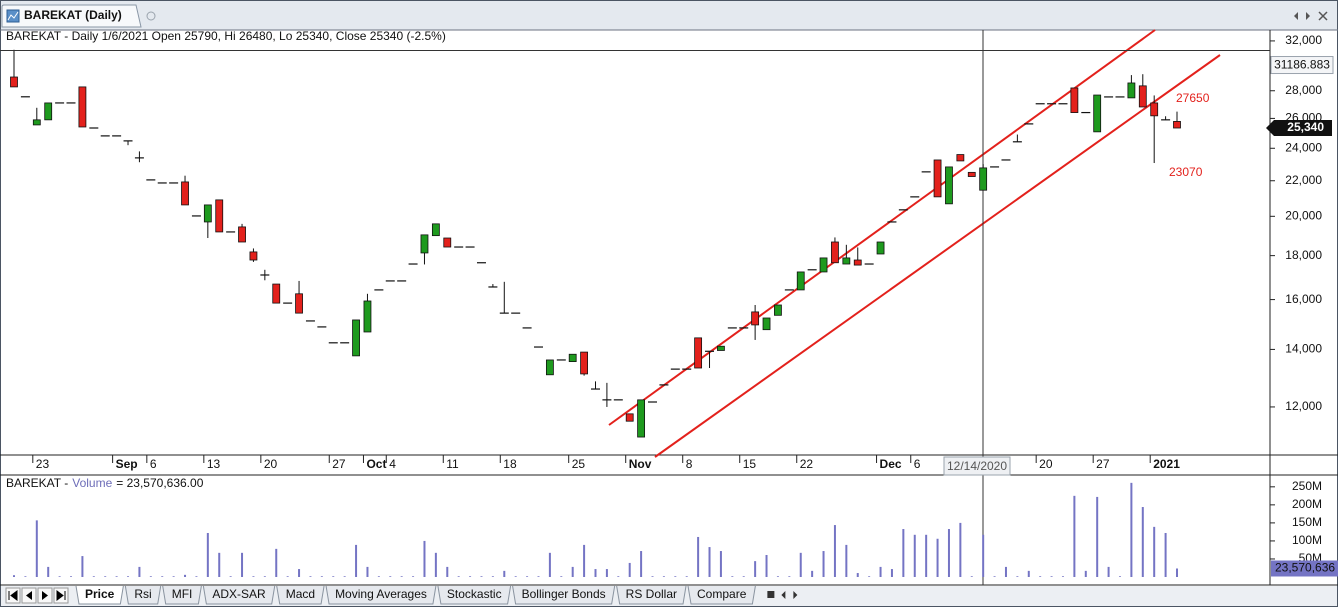 This screenshot has height=607, width=1338. I want to click on y-tick-label: 16,000, so click(1303, 299).